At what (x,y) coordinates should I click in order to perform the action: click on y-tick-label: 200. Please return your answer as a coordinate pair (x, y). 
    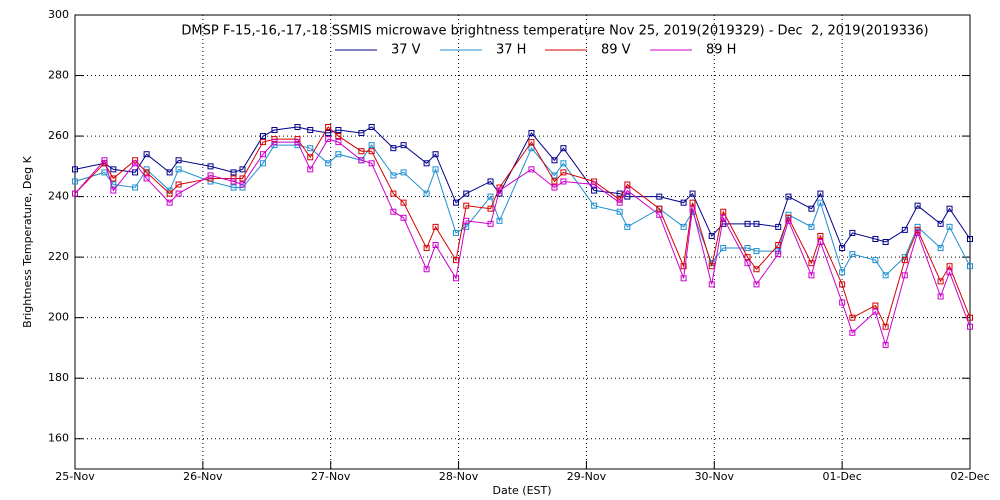
    Looking at the image, I should click on (58, 317).